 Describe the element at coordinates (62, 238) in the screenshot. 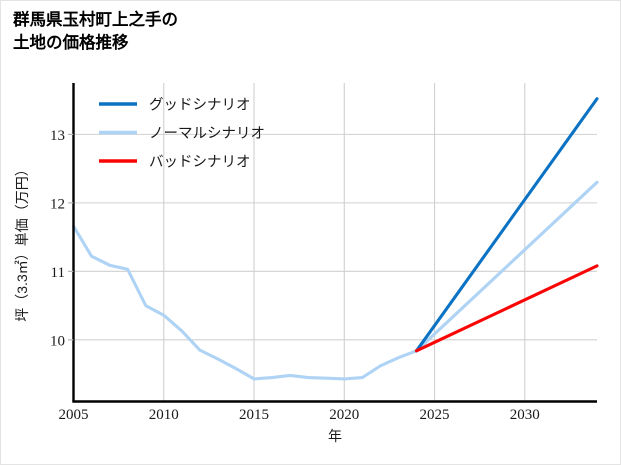

I see `y-tick-labels: 10 11 12 13` at that location.